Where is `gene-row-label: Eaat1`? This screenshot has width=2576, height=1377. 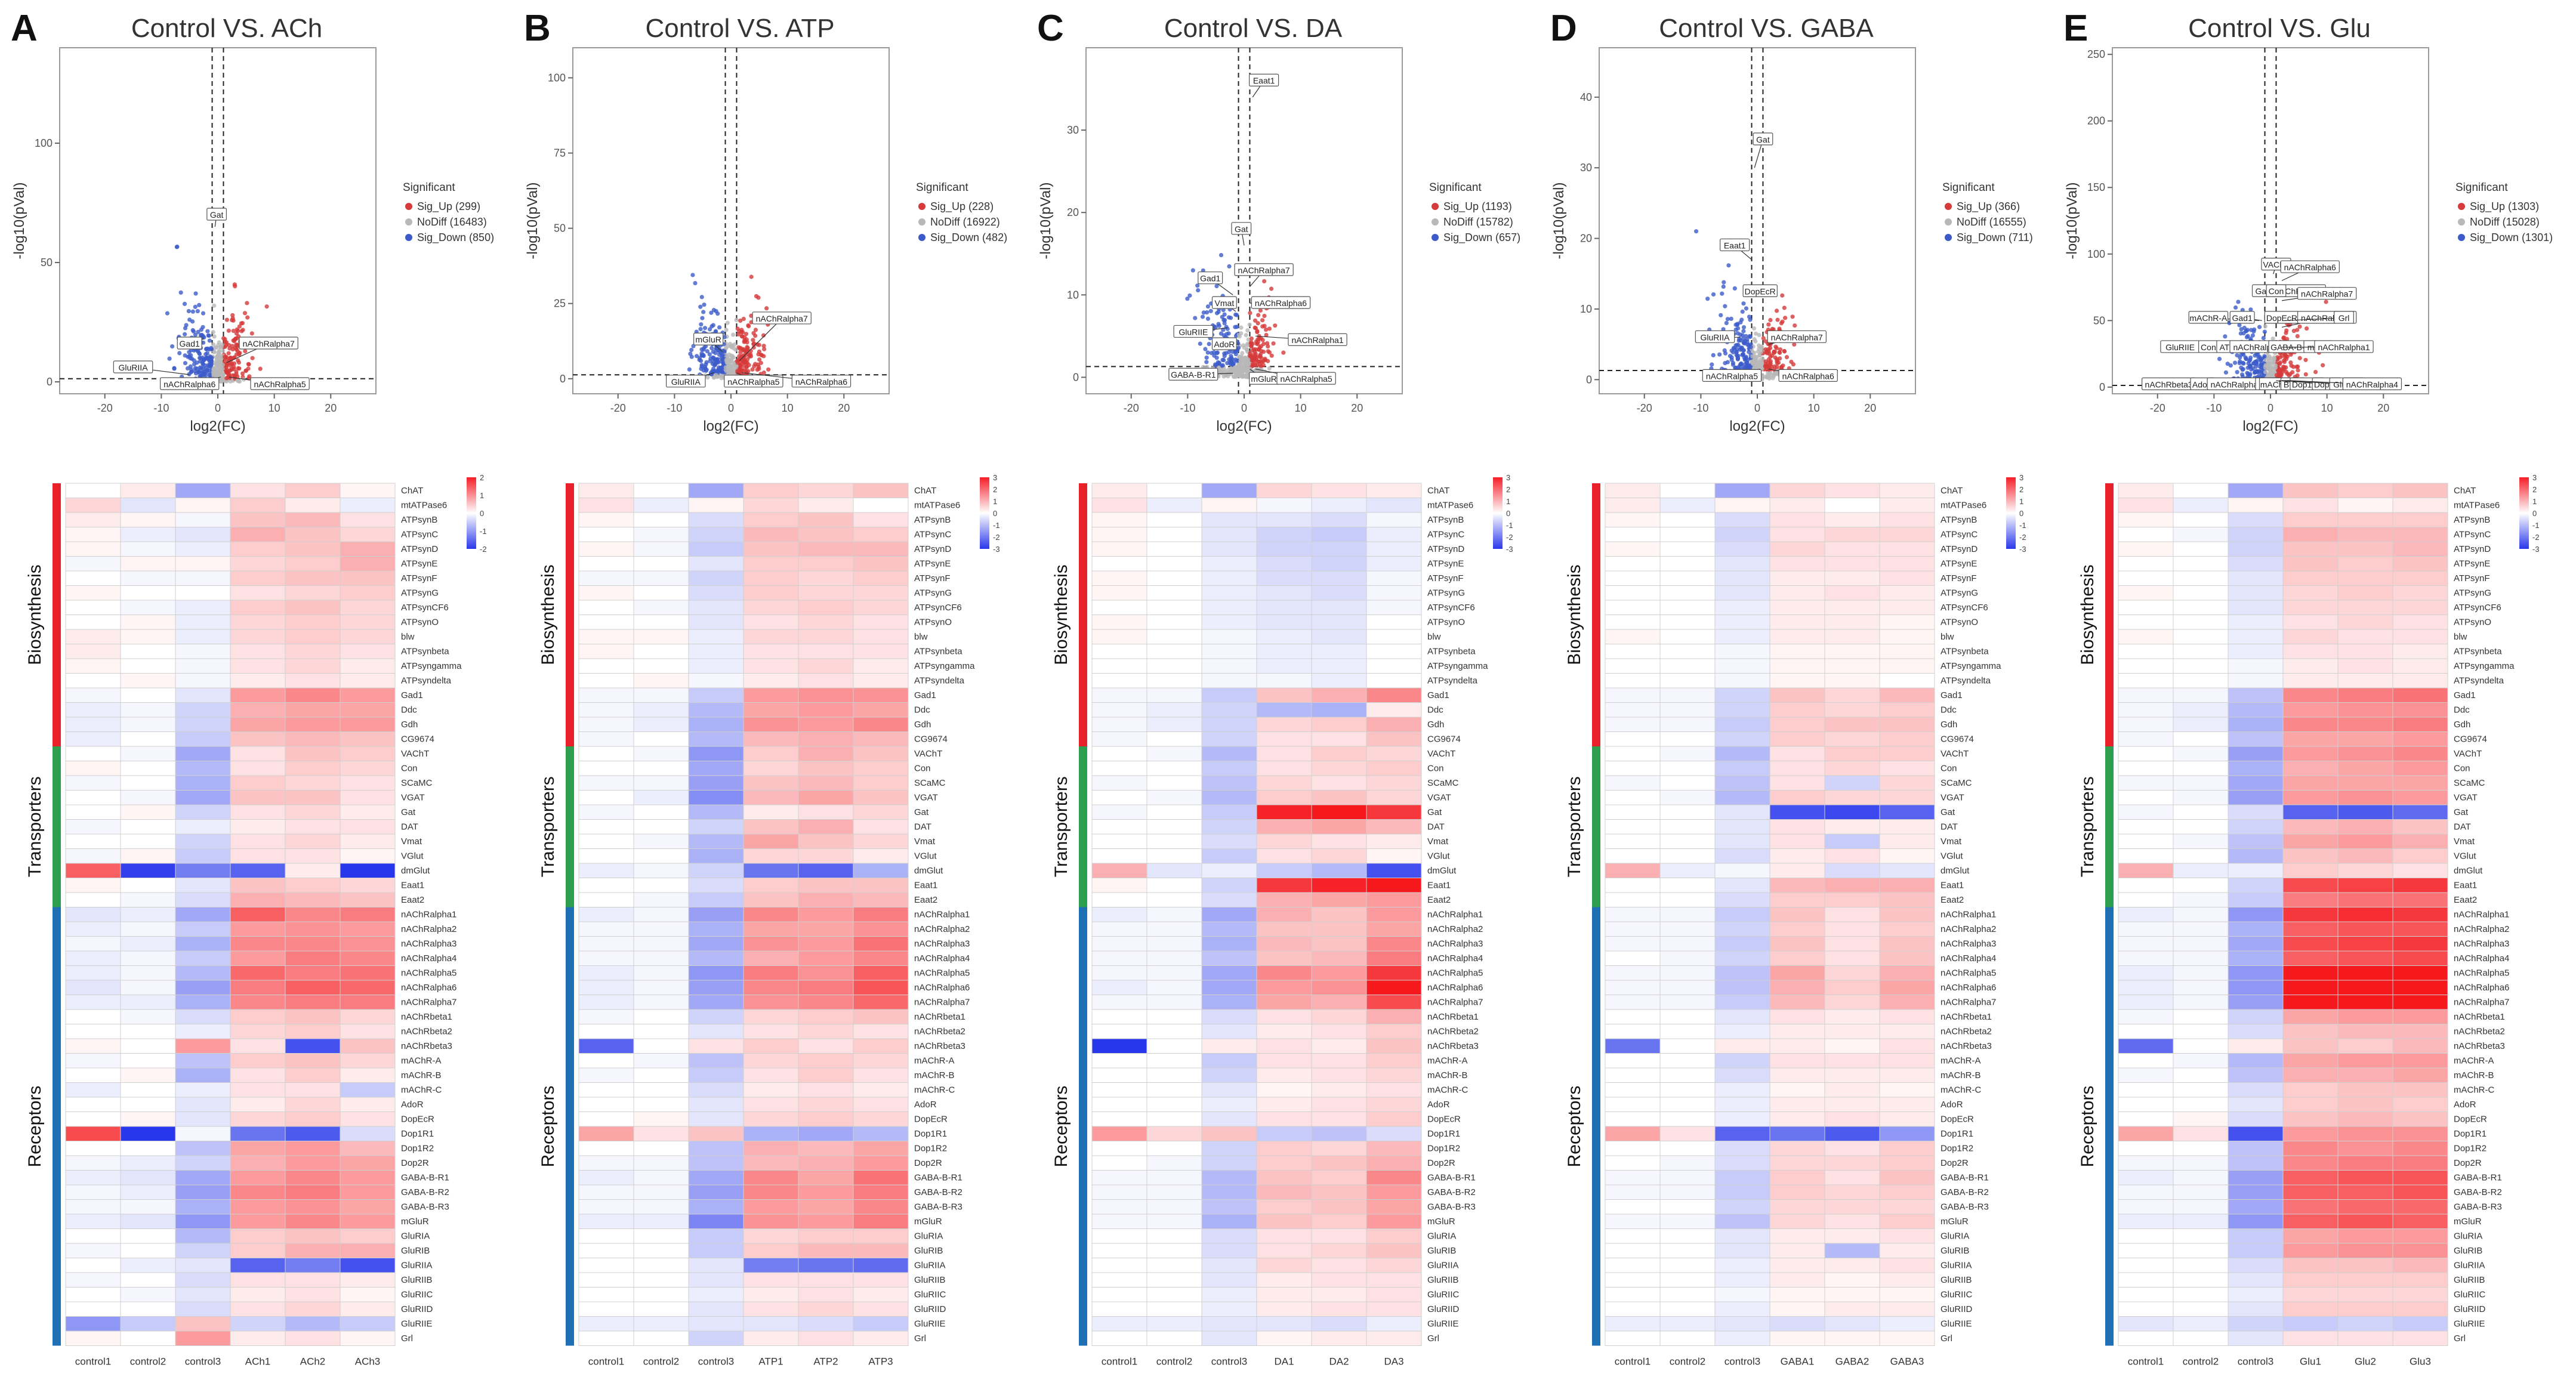
gene-row-label: Eaat1 is located at coordinates (1953, 886).